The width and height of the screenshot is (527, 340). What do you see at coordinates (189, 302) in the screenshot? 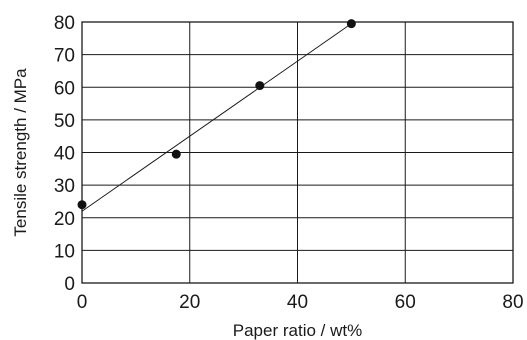
I see `x-tick-label: 20` at bounding box center [189, 302].